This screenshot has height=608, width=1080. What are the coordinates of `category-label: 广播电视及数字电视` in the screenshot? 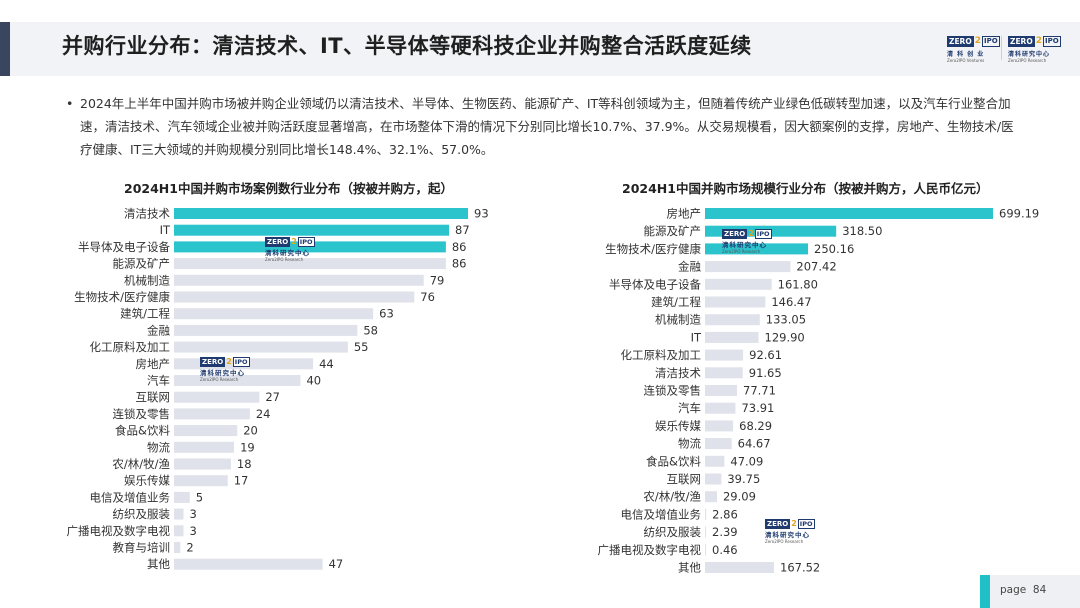 It's located at (119, 531).